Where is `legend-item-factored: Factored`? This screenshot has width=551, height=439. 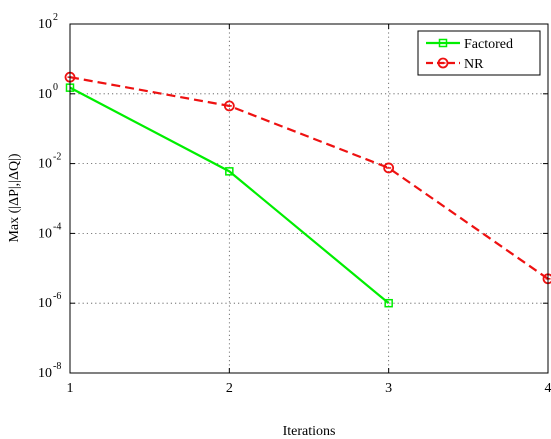 legend-item-factored: Factored is located at coordinates (469, 44).